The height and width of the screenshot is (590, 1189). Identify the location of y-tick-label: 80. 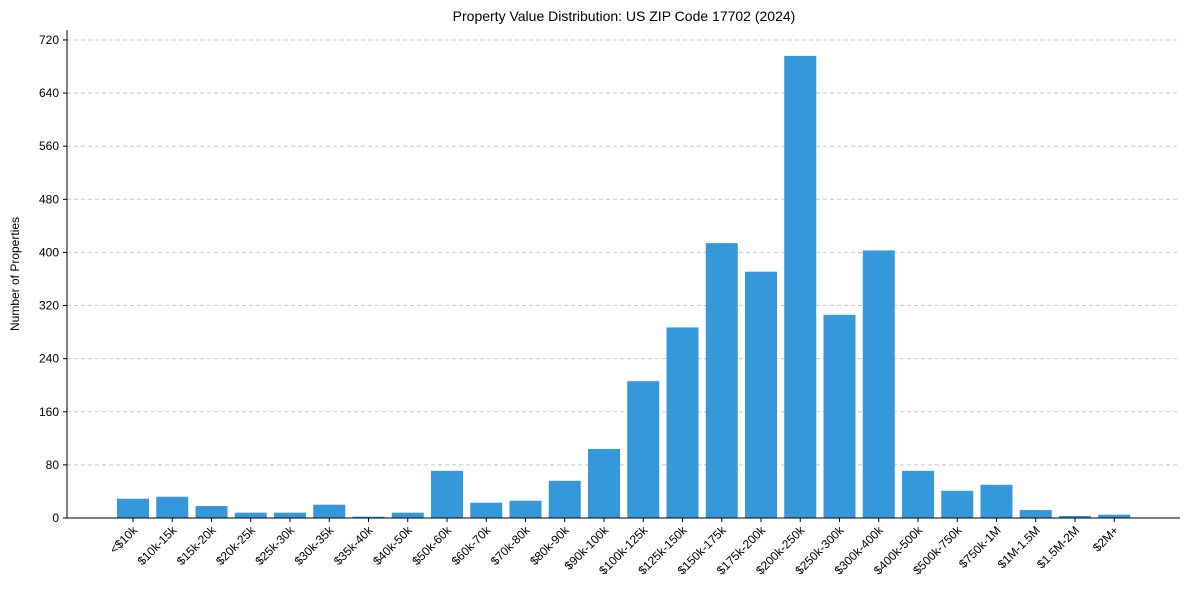
(53, 465).